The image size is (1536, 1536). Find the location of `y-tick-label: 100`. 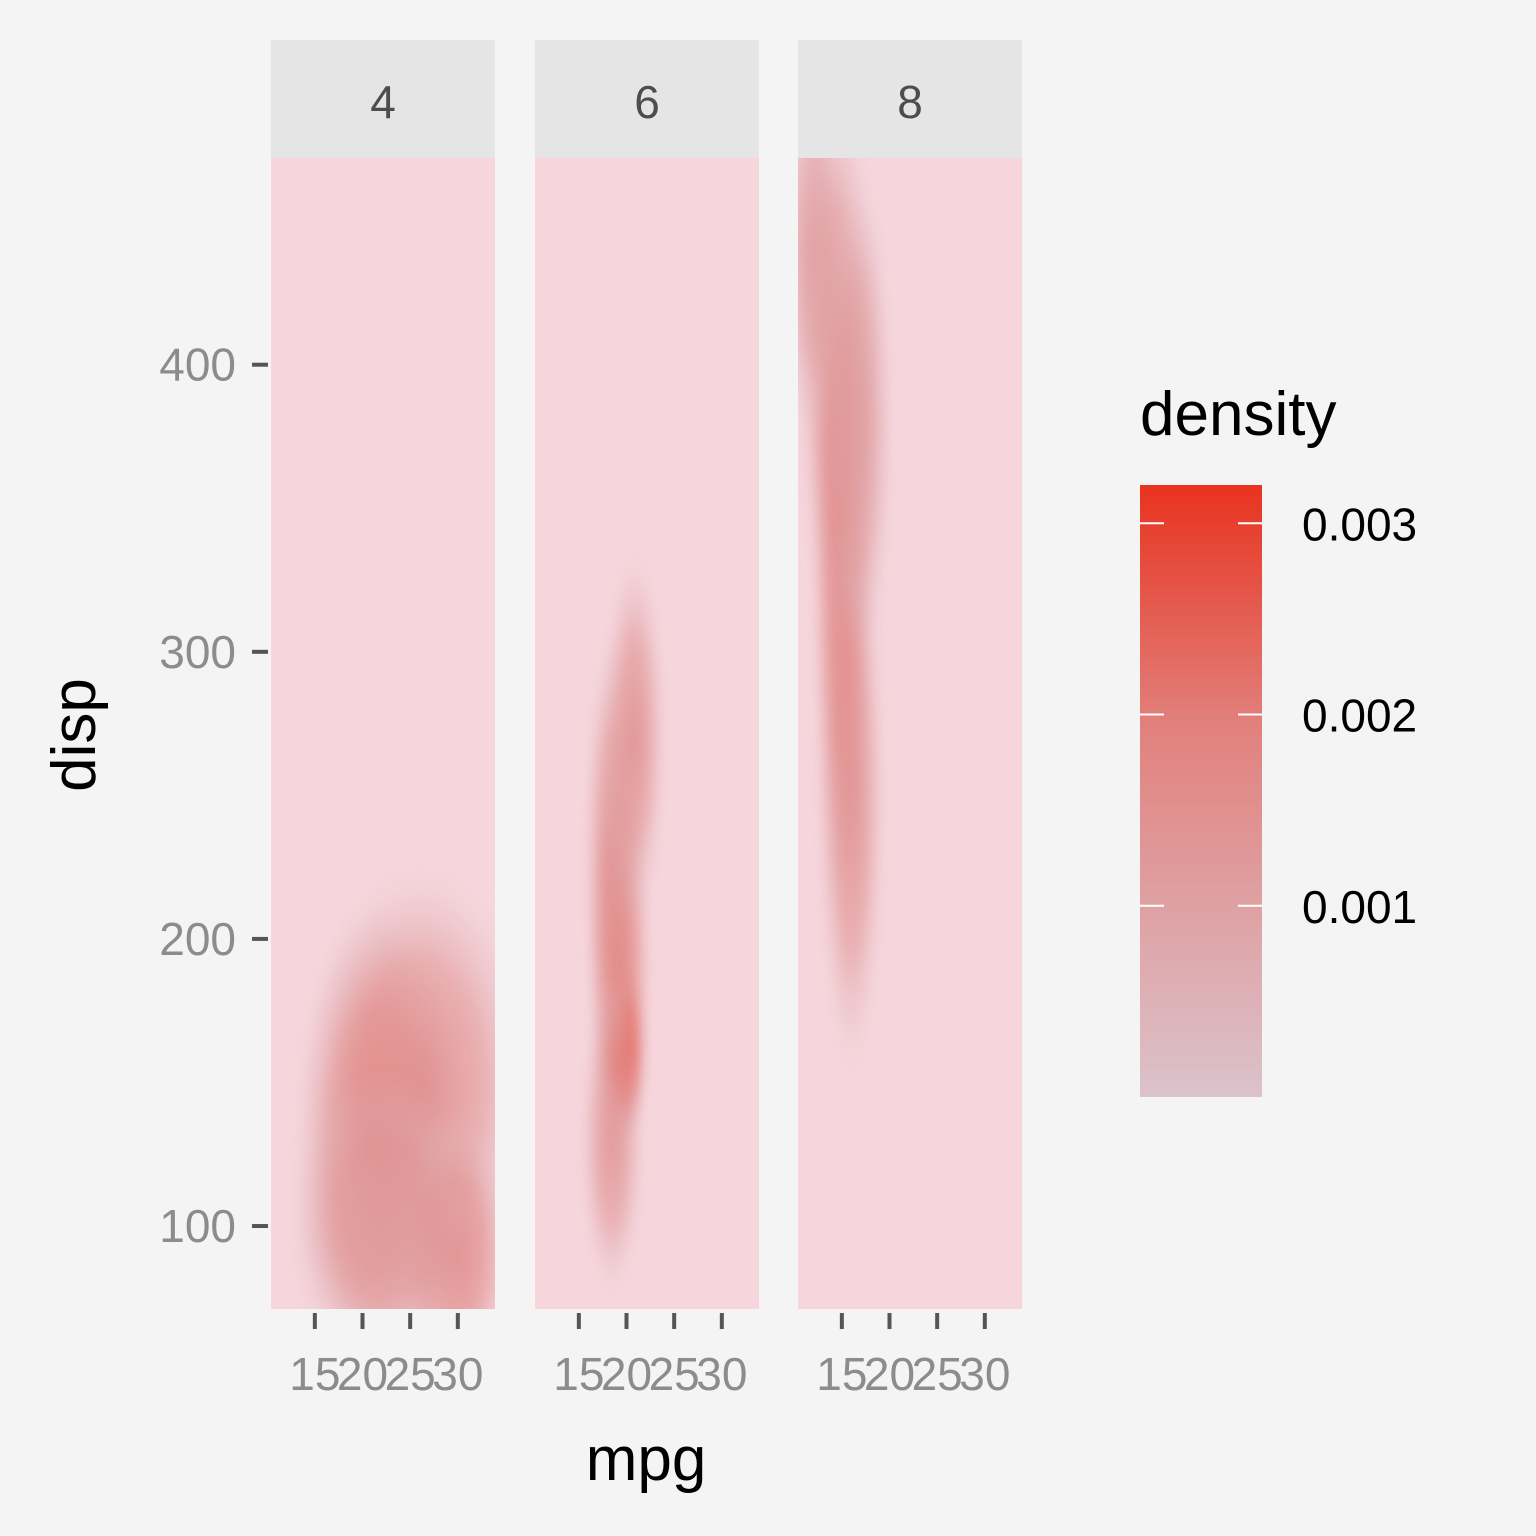

y-tick-label: 100 is located at coordinates (197, 1226).